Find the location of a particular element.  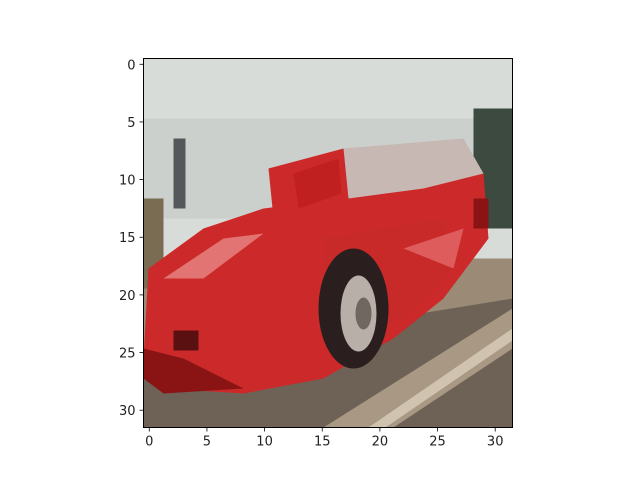

car-roof is located at coordinates (413, 168).